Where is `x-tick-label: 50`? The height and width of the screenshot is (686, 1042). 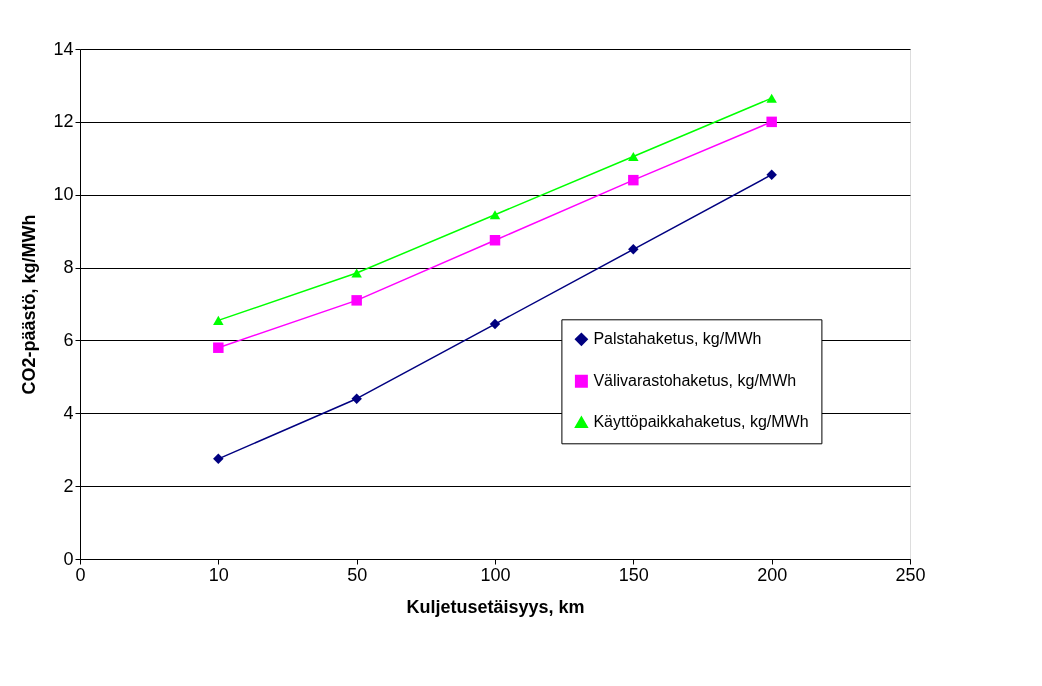 x-tick-label: 50 is located at coordinates (357, 574).